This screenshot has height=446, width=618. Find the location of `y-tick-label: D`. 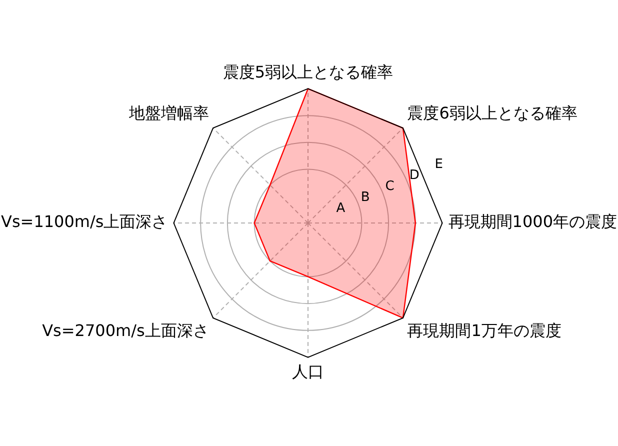

y-tick-label: D is located at coordinates (414, 176).